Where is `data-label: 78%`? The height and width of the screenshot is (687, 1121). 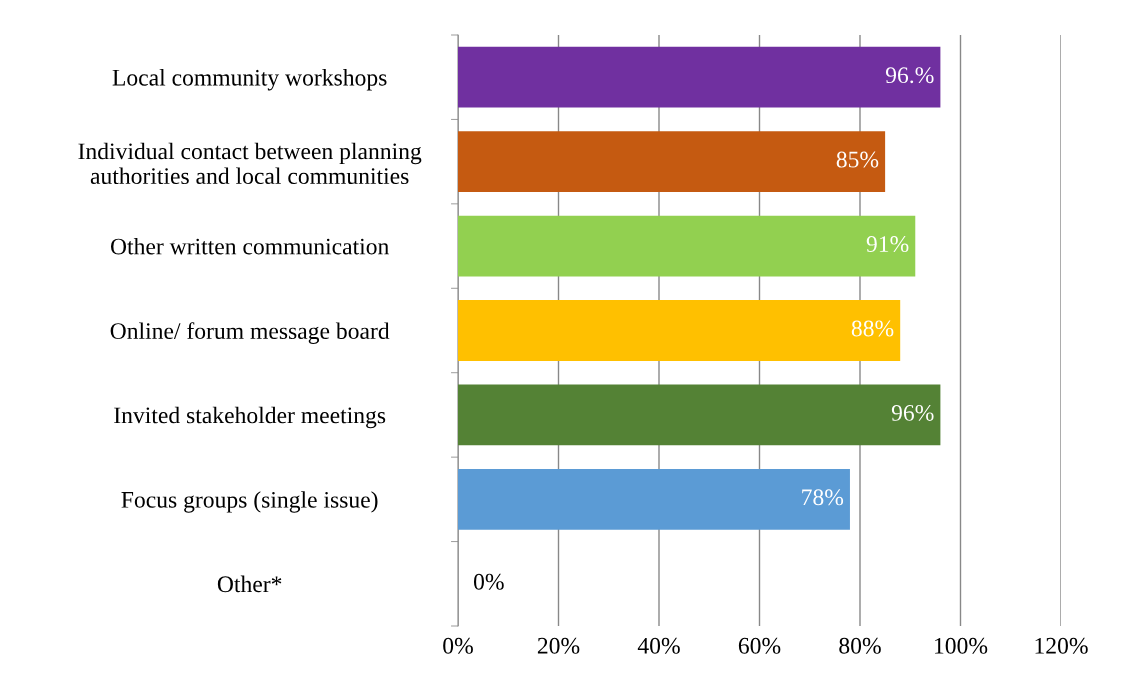 data-label: 78% is located at coordinates (823, 497).